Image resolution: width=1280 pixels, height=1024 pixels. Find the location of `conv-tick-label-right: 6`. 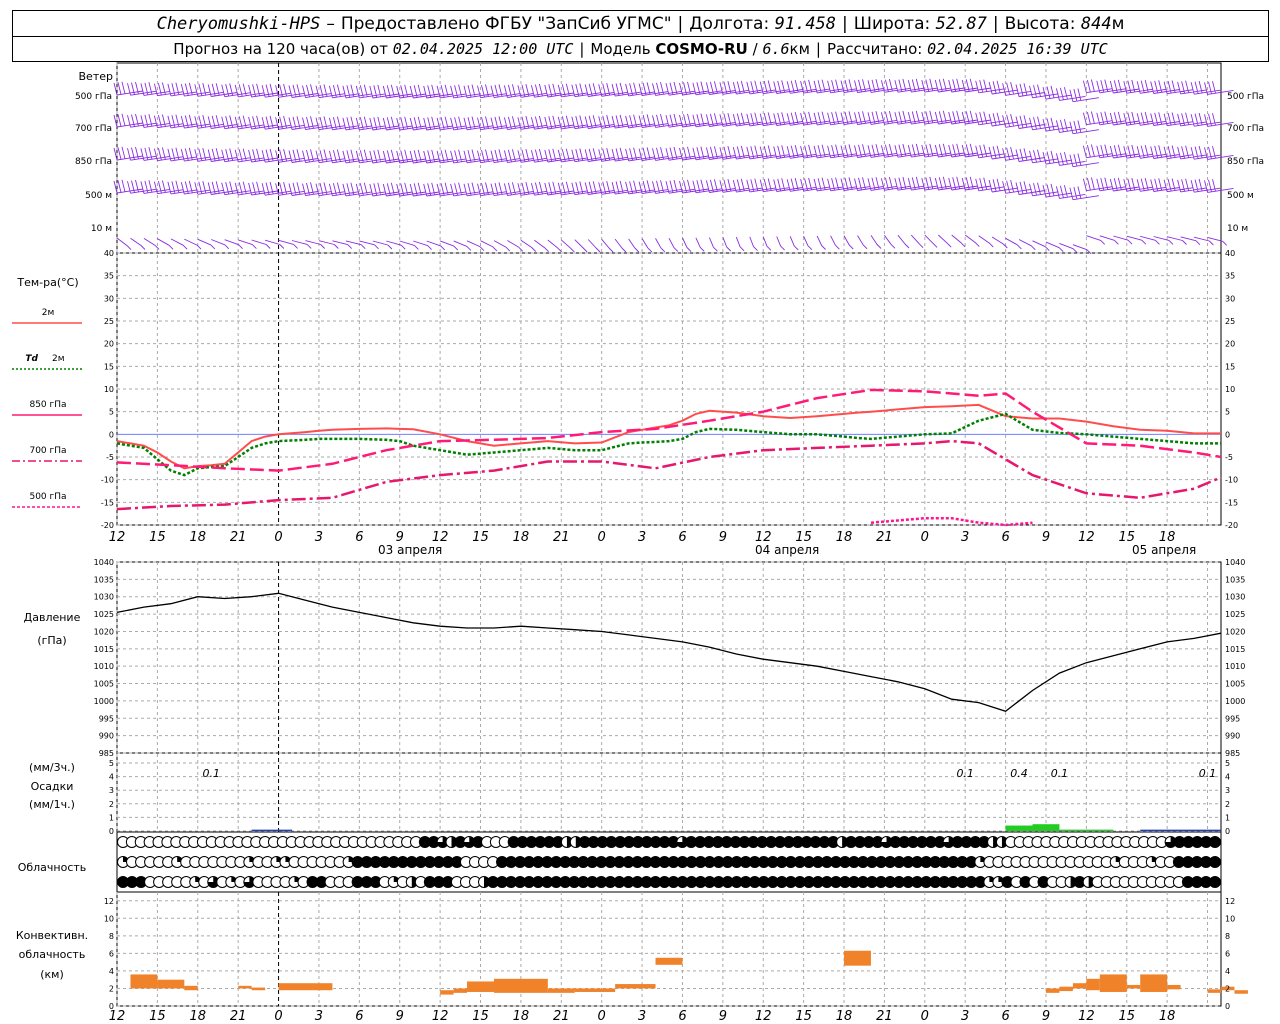

conv-tick-label-right: 6 is located at coordinates (1227, 953).